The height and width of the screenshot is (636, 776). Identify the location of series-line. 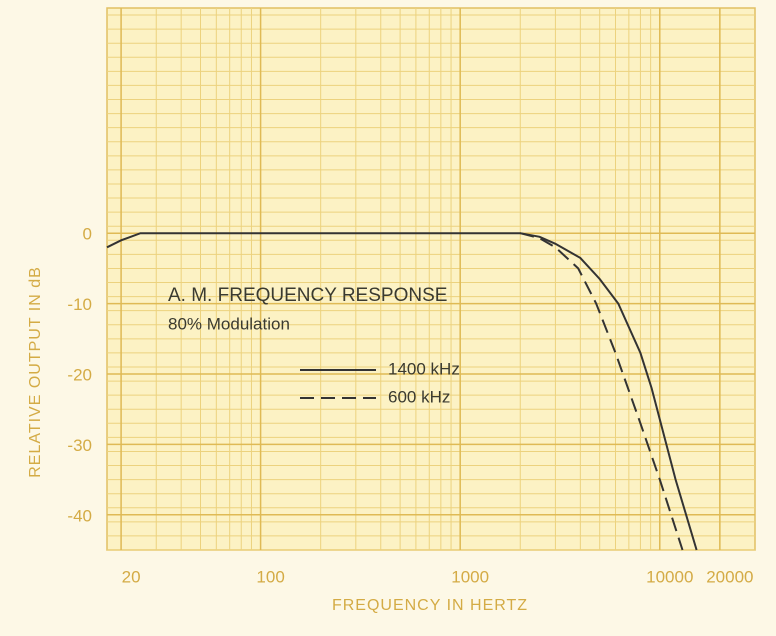
(602, 391).